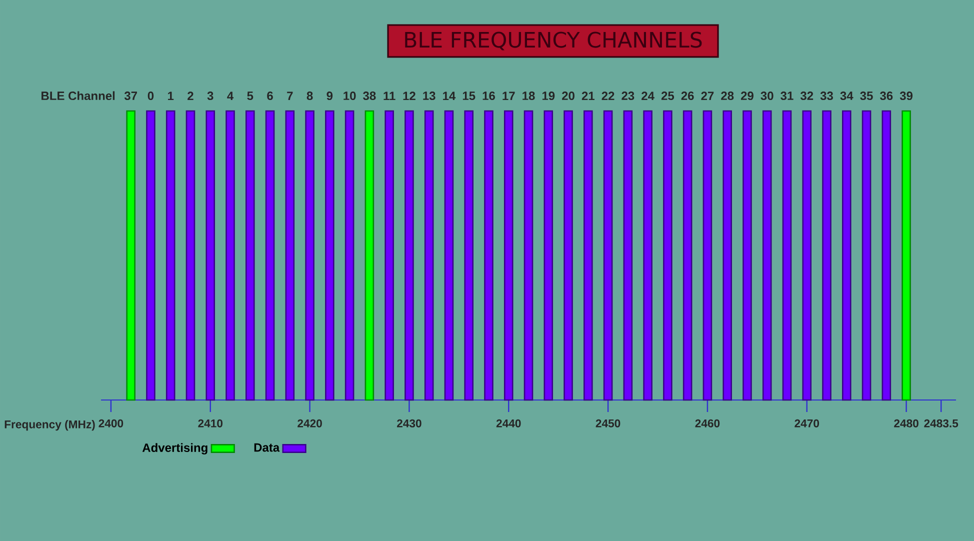  Describe the element at coordinates (151, 96) in the screenshot. I see `annotation: 0` at that location.